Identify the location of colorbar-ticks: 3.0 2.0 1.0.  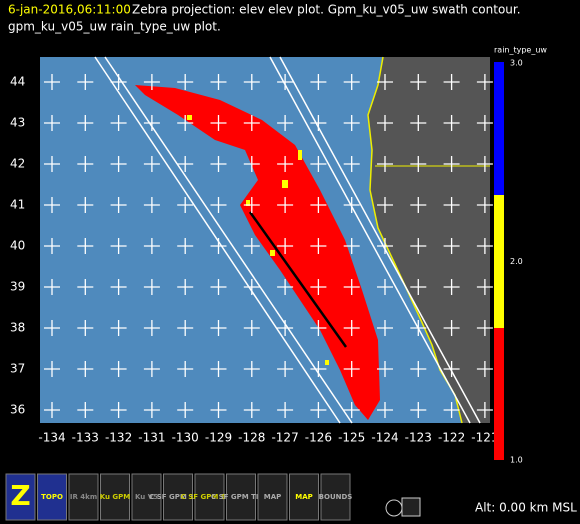
(516, 262).